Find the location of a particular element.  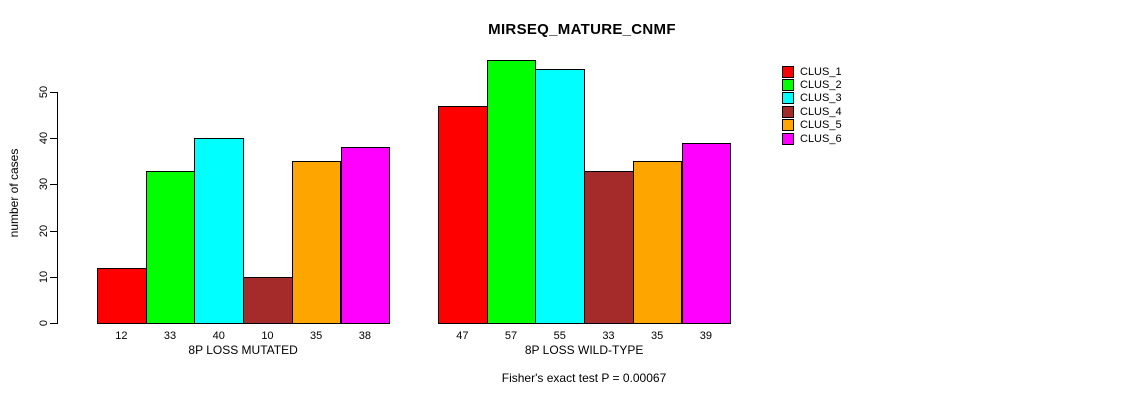

y-tick-label: 10 is located at coordinates (44, 276).